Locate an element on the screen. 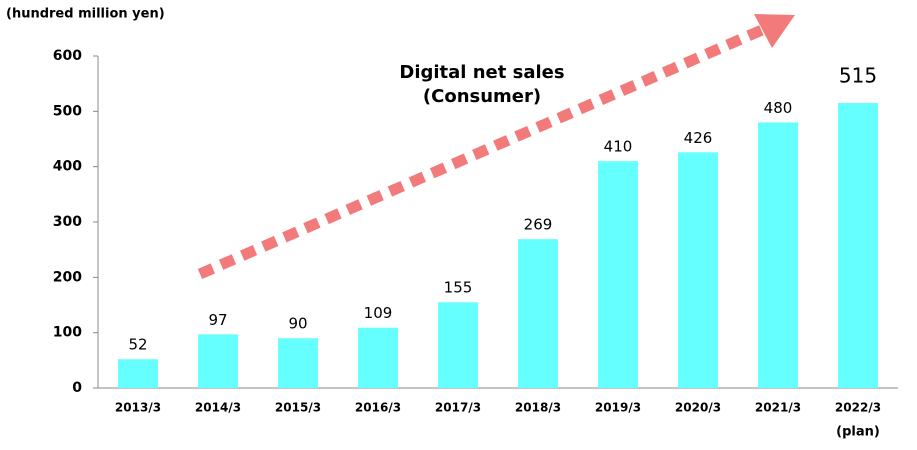 This screenshot has height=450, width=917. x-tick-label: 2019/3 is located at coordinates (618, 408).